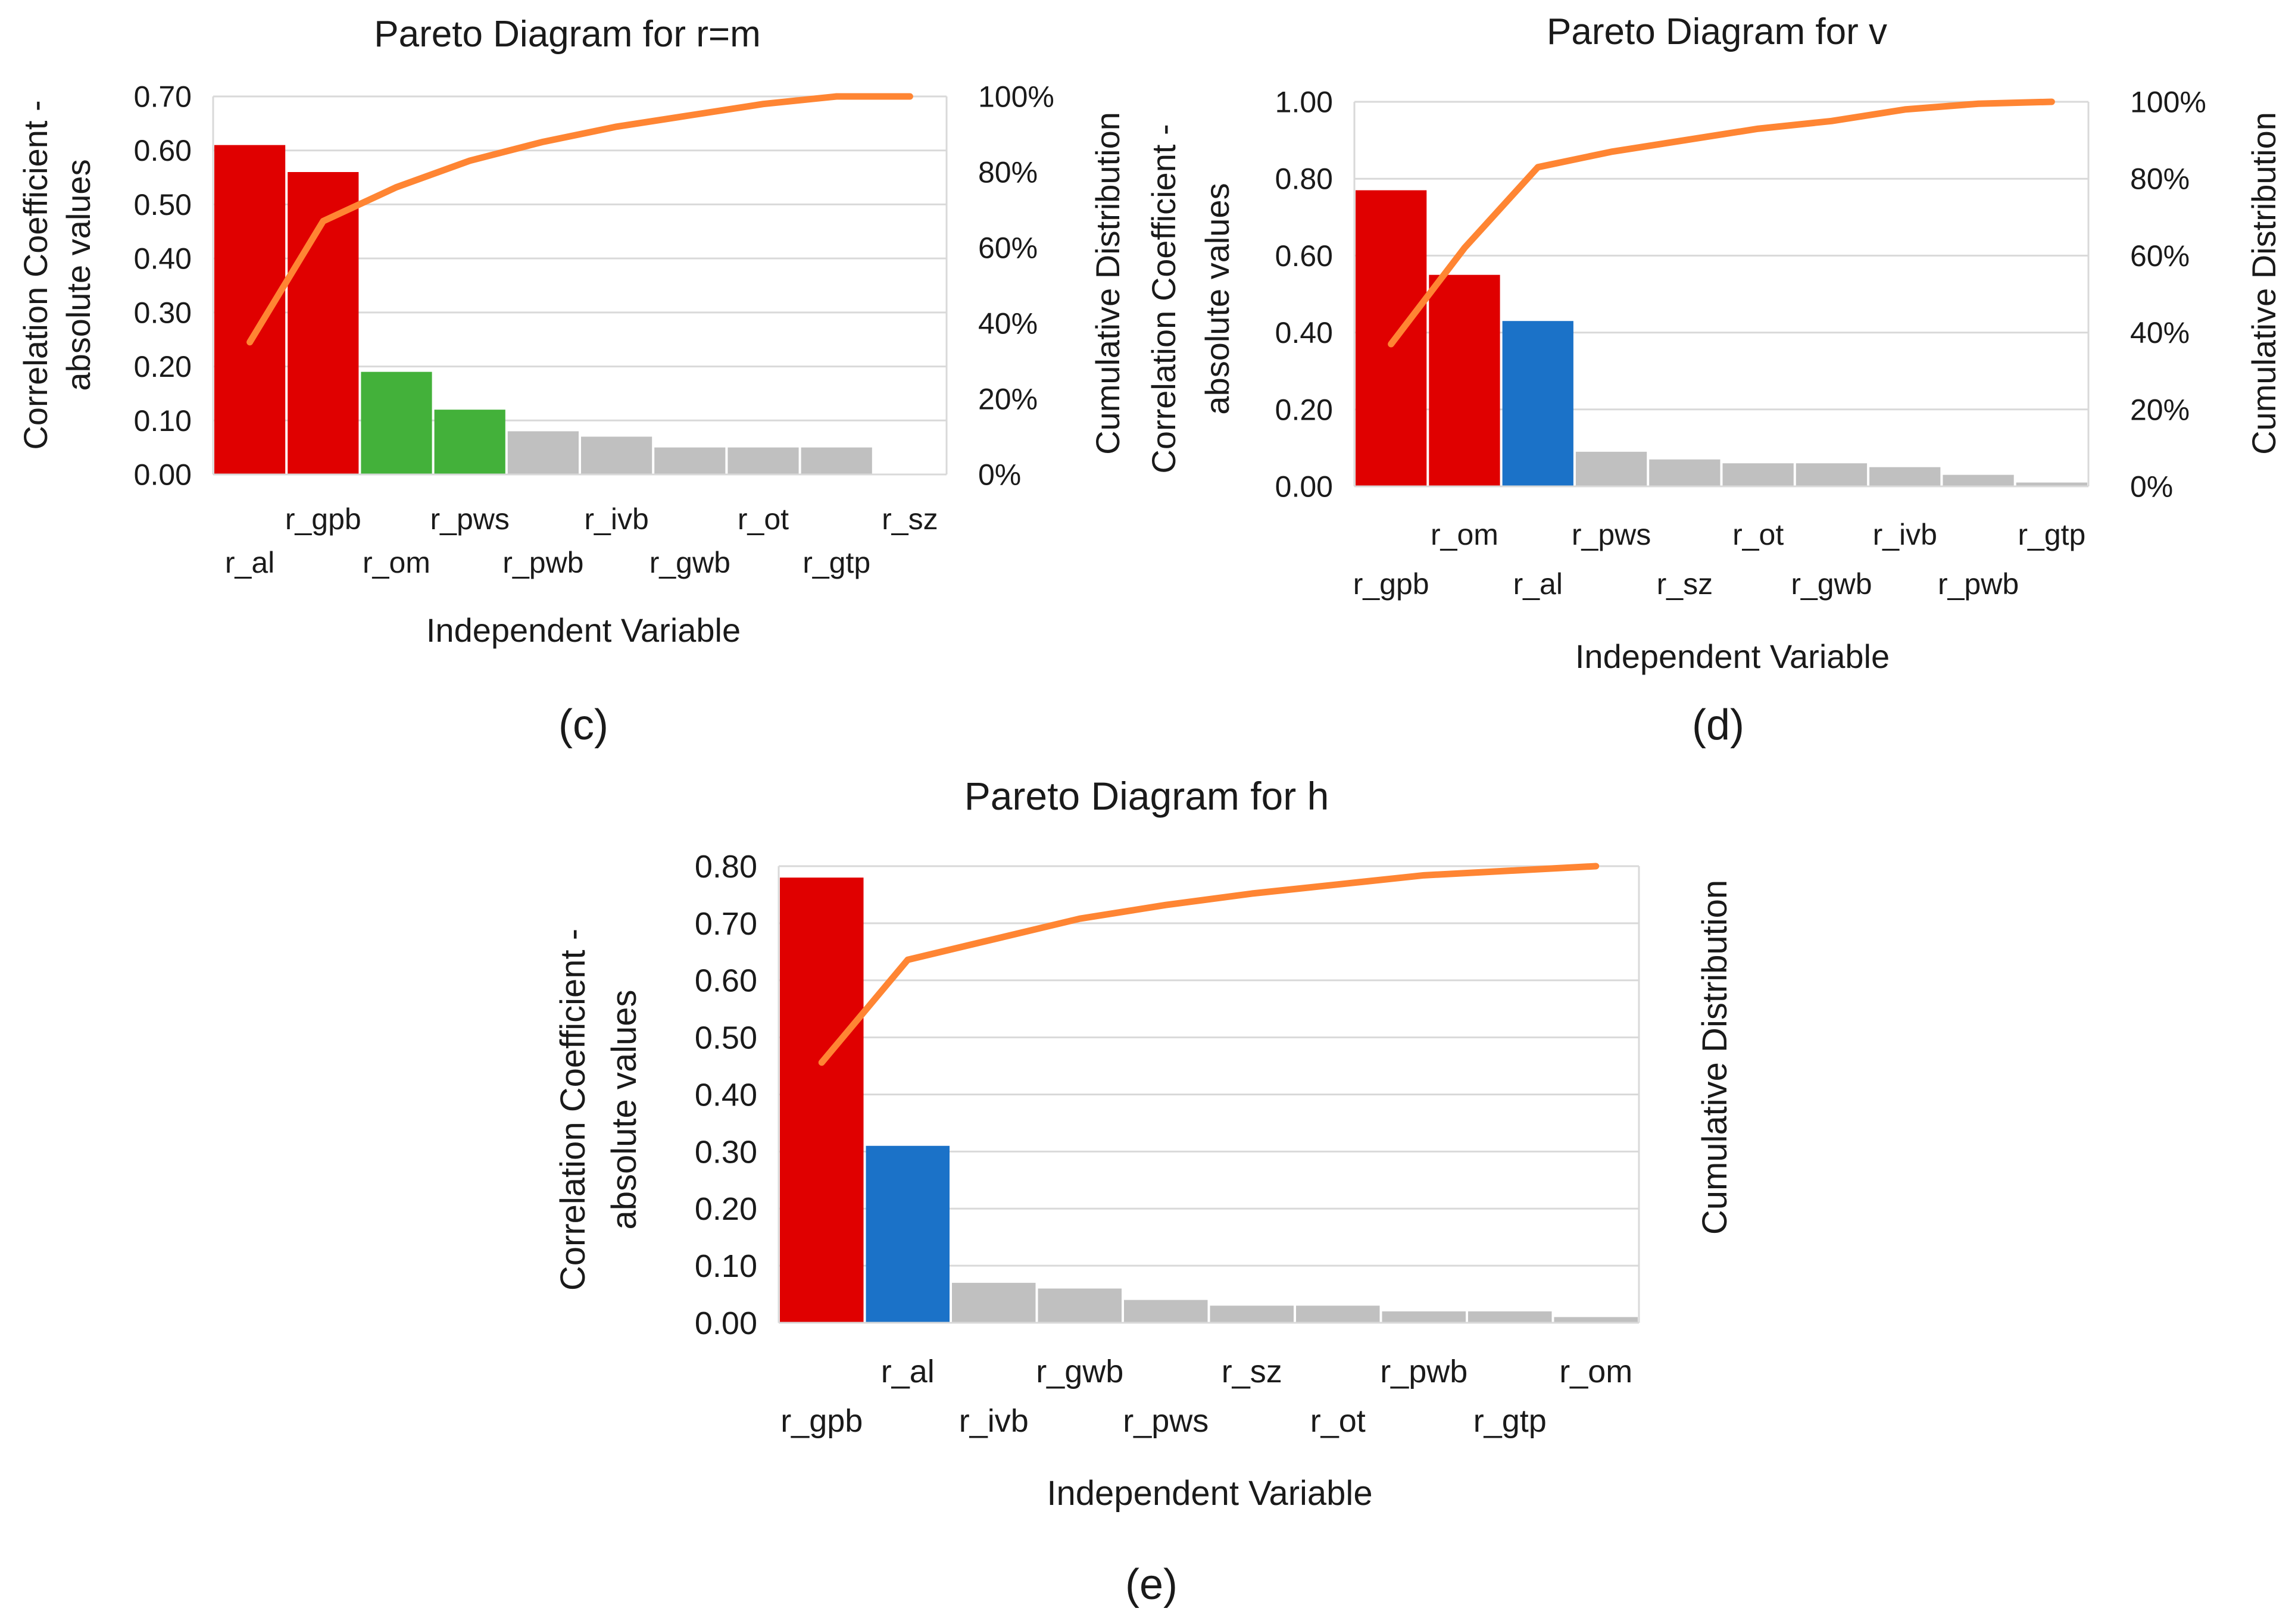 This screenshot has height=1624, width=2295. What do you see at coordinates (1080, 1306) in the screenshot?
I see `chart-e-bar-r_gwb` at bounding box center [1080, 1306].